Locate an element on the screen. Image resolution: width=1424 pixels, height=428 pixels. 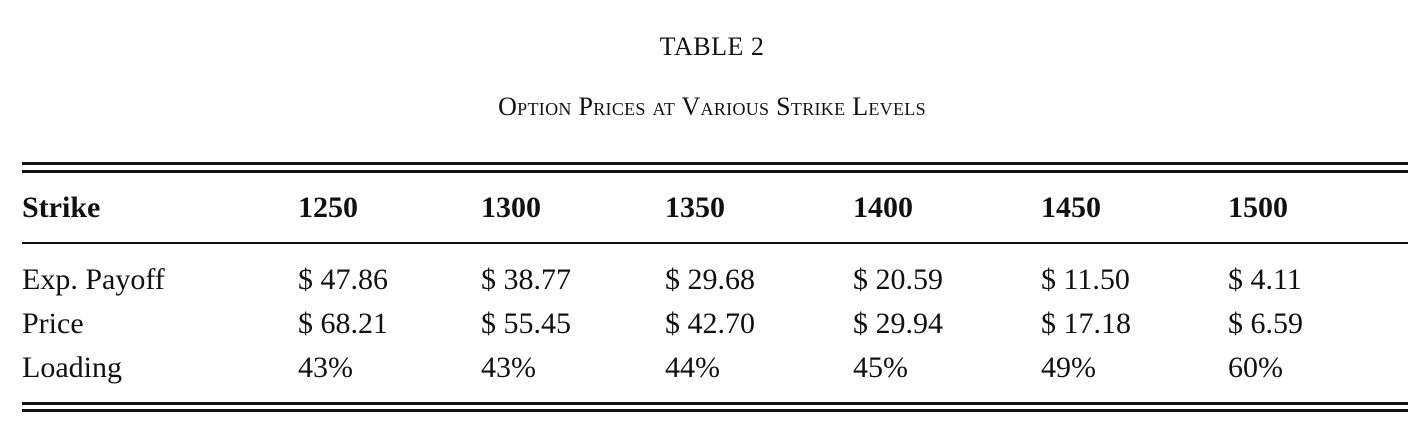
bottom-rule-inner is located at coordinates (715, 410).